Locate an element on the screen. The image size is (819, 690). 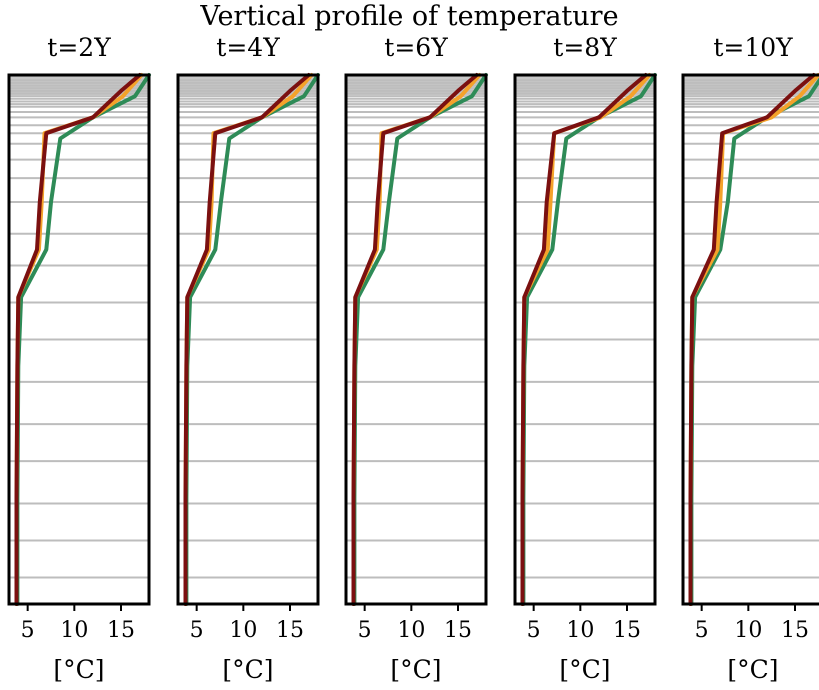
figure-title: Vertical profile of temperature is located at coordinates (409, 16).